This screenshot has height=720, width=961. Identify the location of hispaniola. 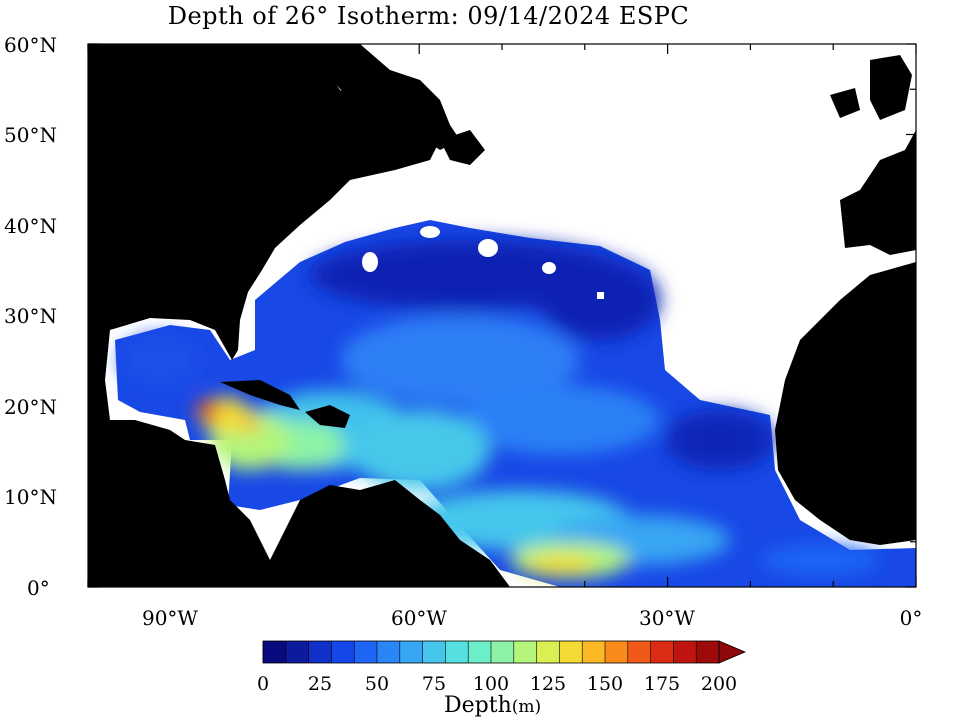
(327, 416).